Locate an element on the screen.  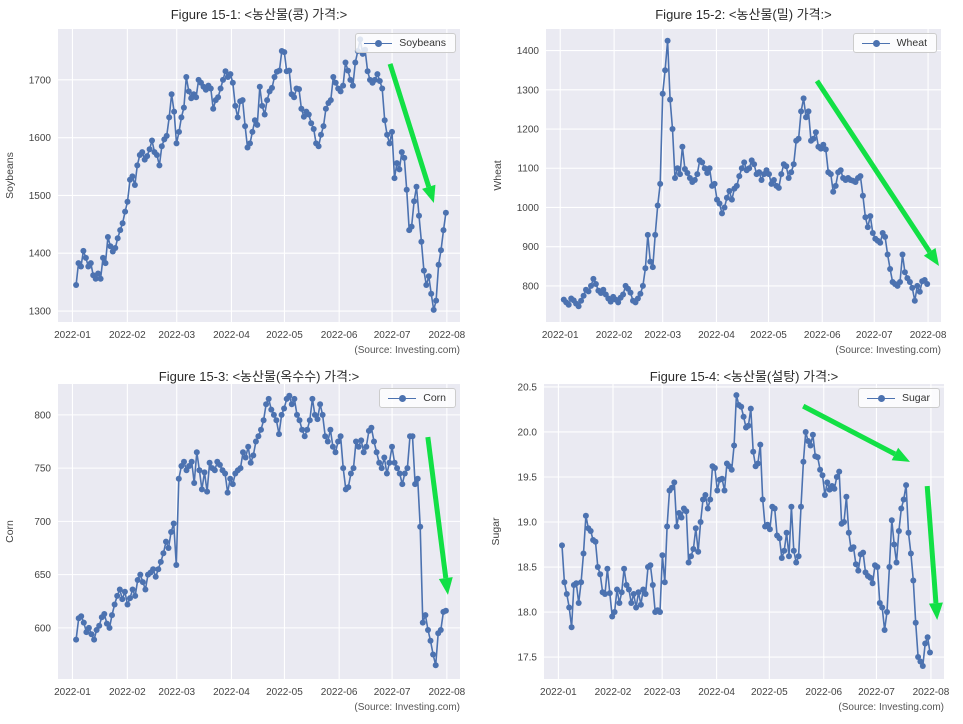
y-tick-label: 900 is located at coordinates (530, 247).